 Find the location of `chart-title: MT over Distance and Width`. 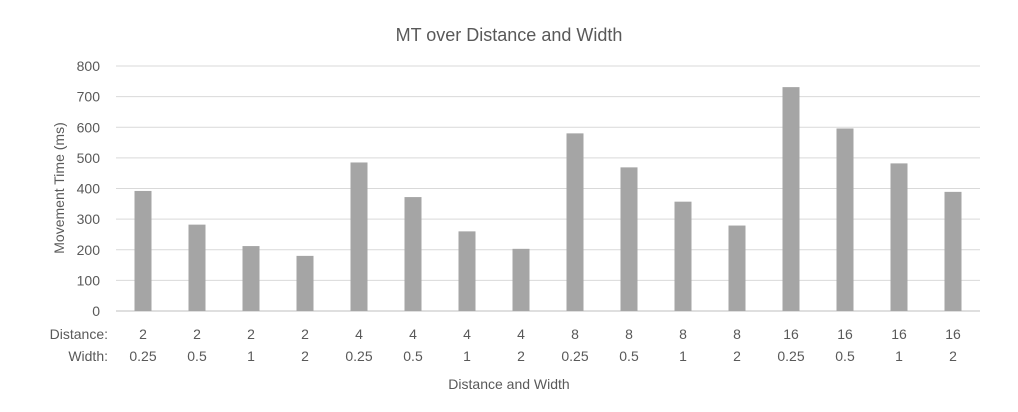

chart-title: MT over Distance and Width is located at coordinates (509, 35).